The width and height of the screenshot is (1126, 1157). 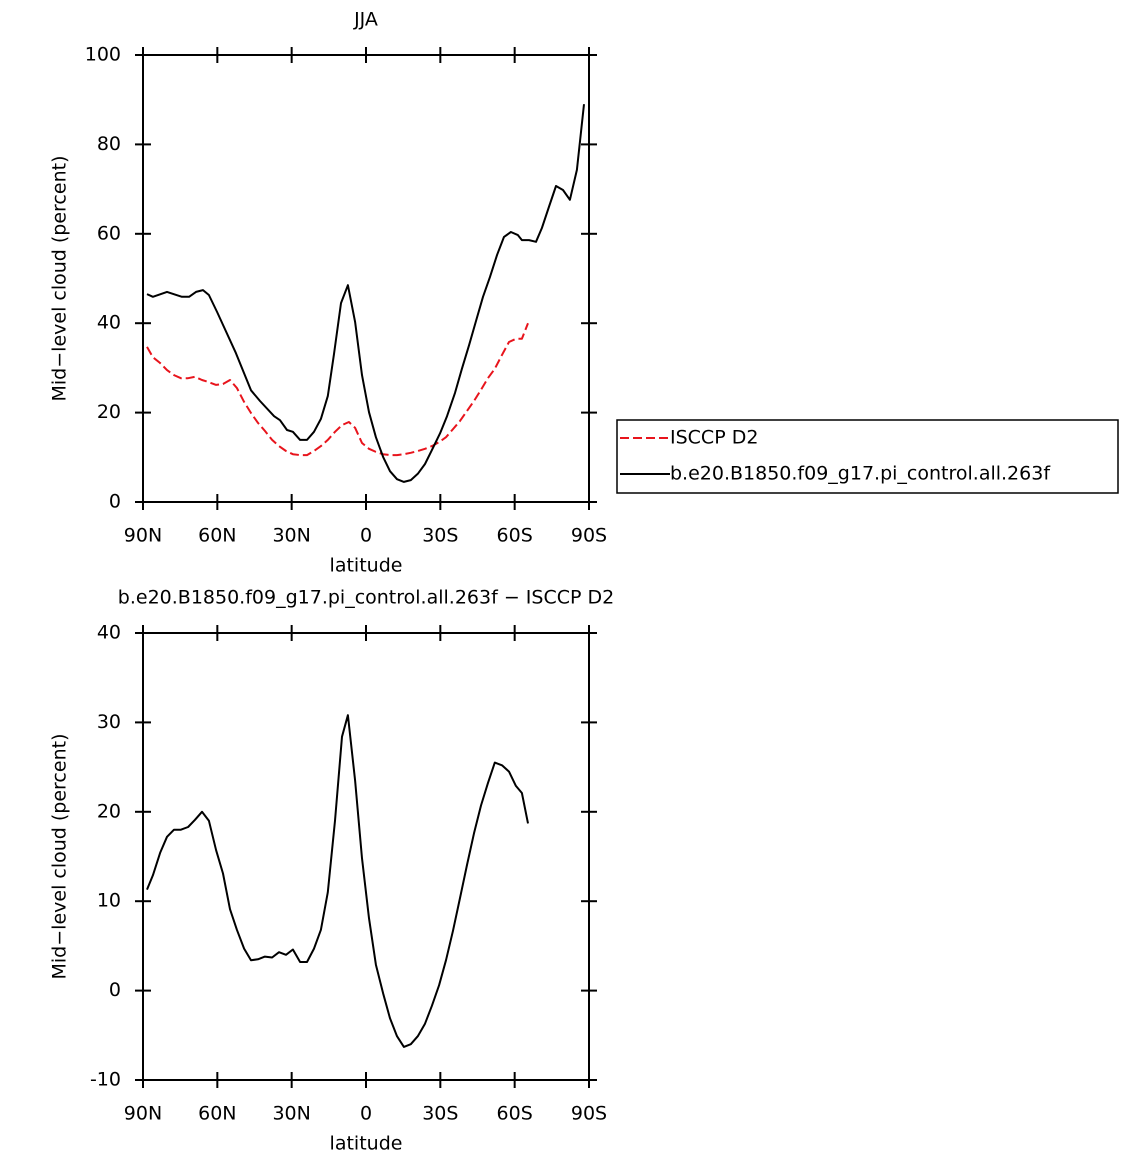 I want to click on legend-box, so click(x=867, y=456).